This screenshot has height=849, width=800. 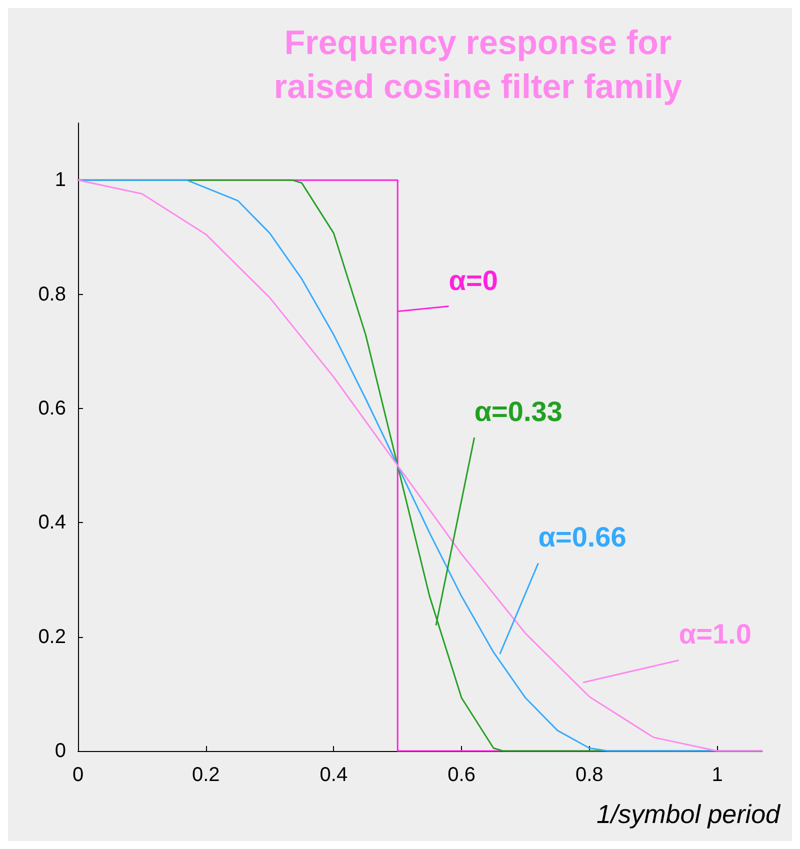 I want to click on y-tick-label: 0.4, so click(x=52, y=523).